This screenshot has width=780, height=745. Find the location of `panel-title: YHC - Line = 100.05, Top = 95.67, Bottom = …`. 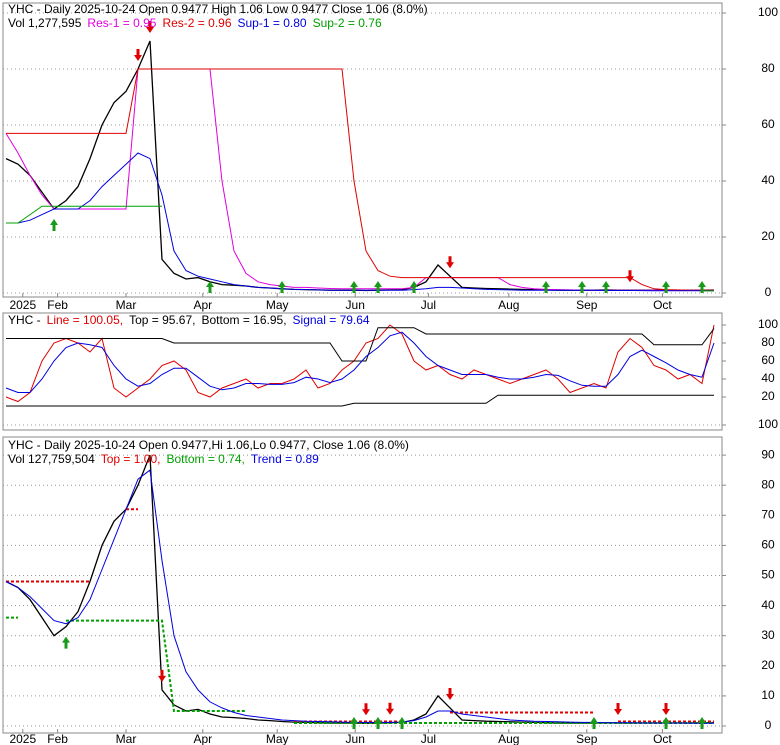

panel-title: YHC - Line = 100.05, Top = 95.67, Bottom = … is located at coordinates (189, 320).